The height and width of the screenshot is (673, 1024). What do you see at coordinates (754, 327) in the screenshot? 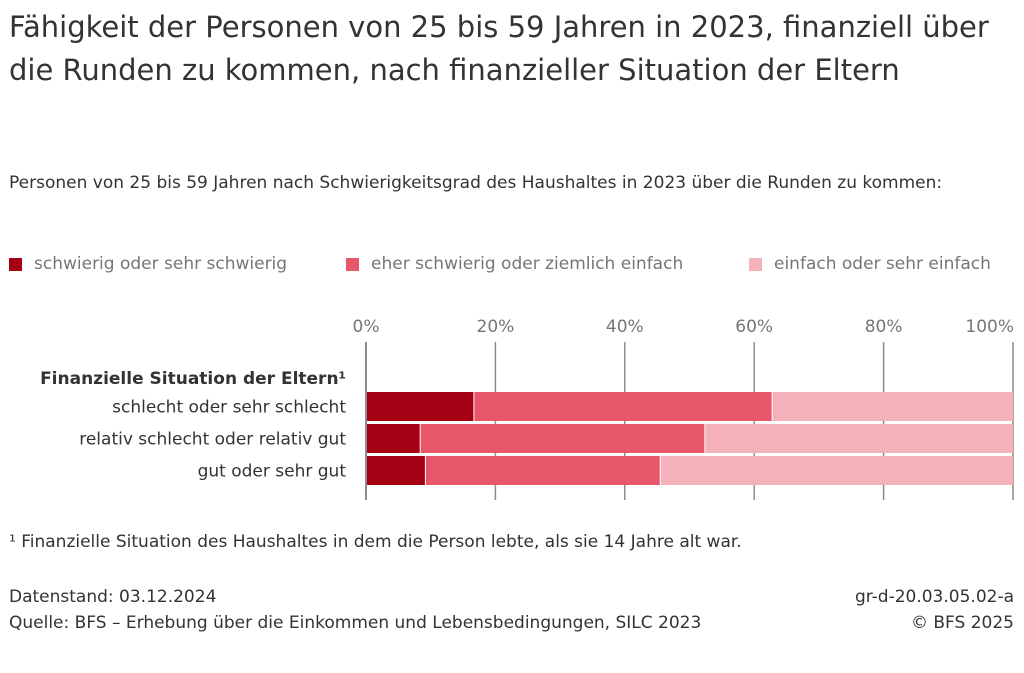
I see `x-tick-label: 60%` at bounding box center [754, 327].